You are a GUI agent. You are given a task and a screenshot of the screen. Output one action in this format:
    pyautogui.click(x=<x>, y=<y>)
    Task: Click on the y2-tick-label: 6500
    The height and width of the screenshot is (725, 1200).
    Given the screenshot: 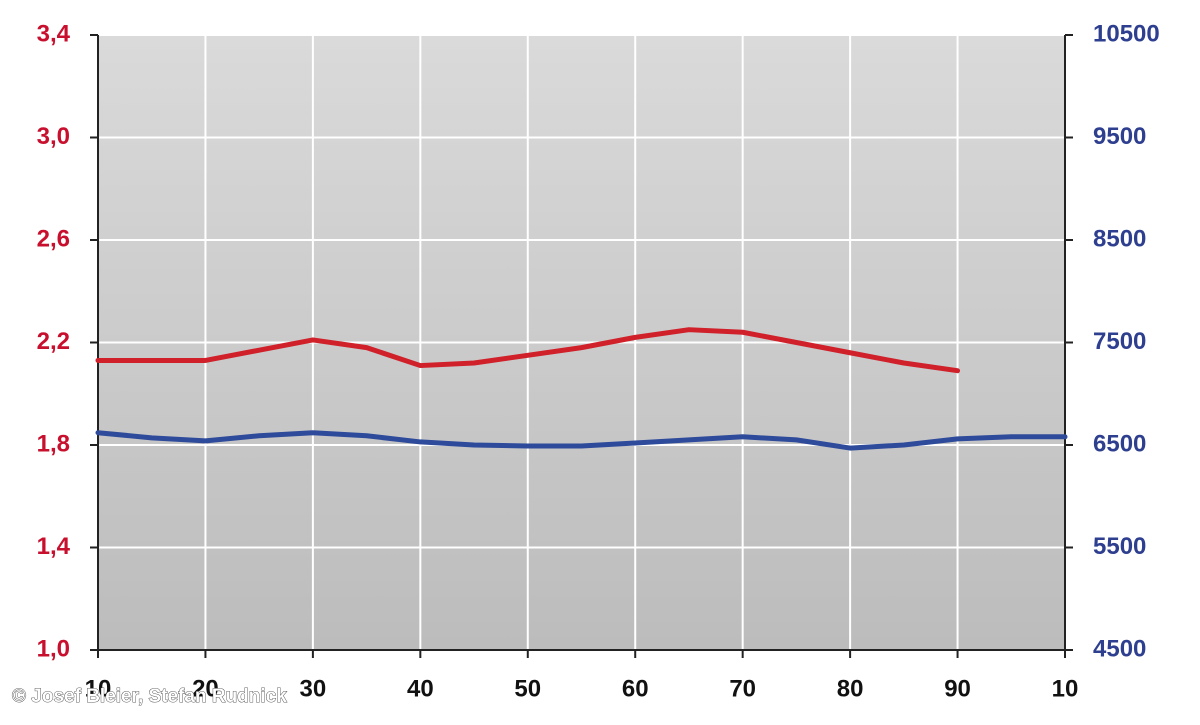 What is the action you would take?
    pyautogui.click(x=1119, y=443)
    